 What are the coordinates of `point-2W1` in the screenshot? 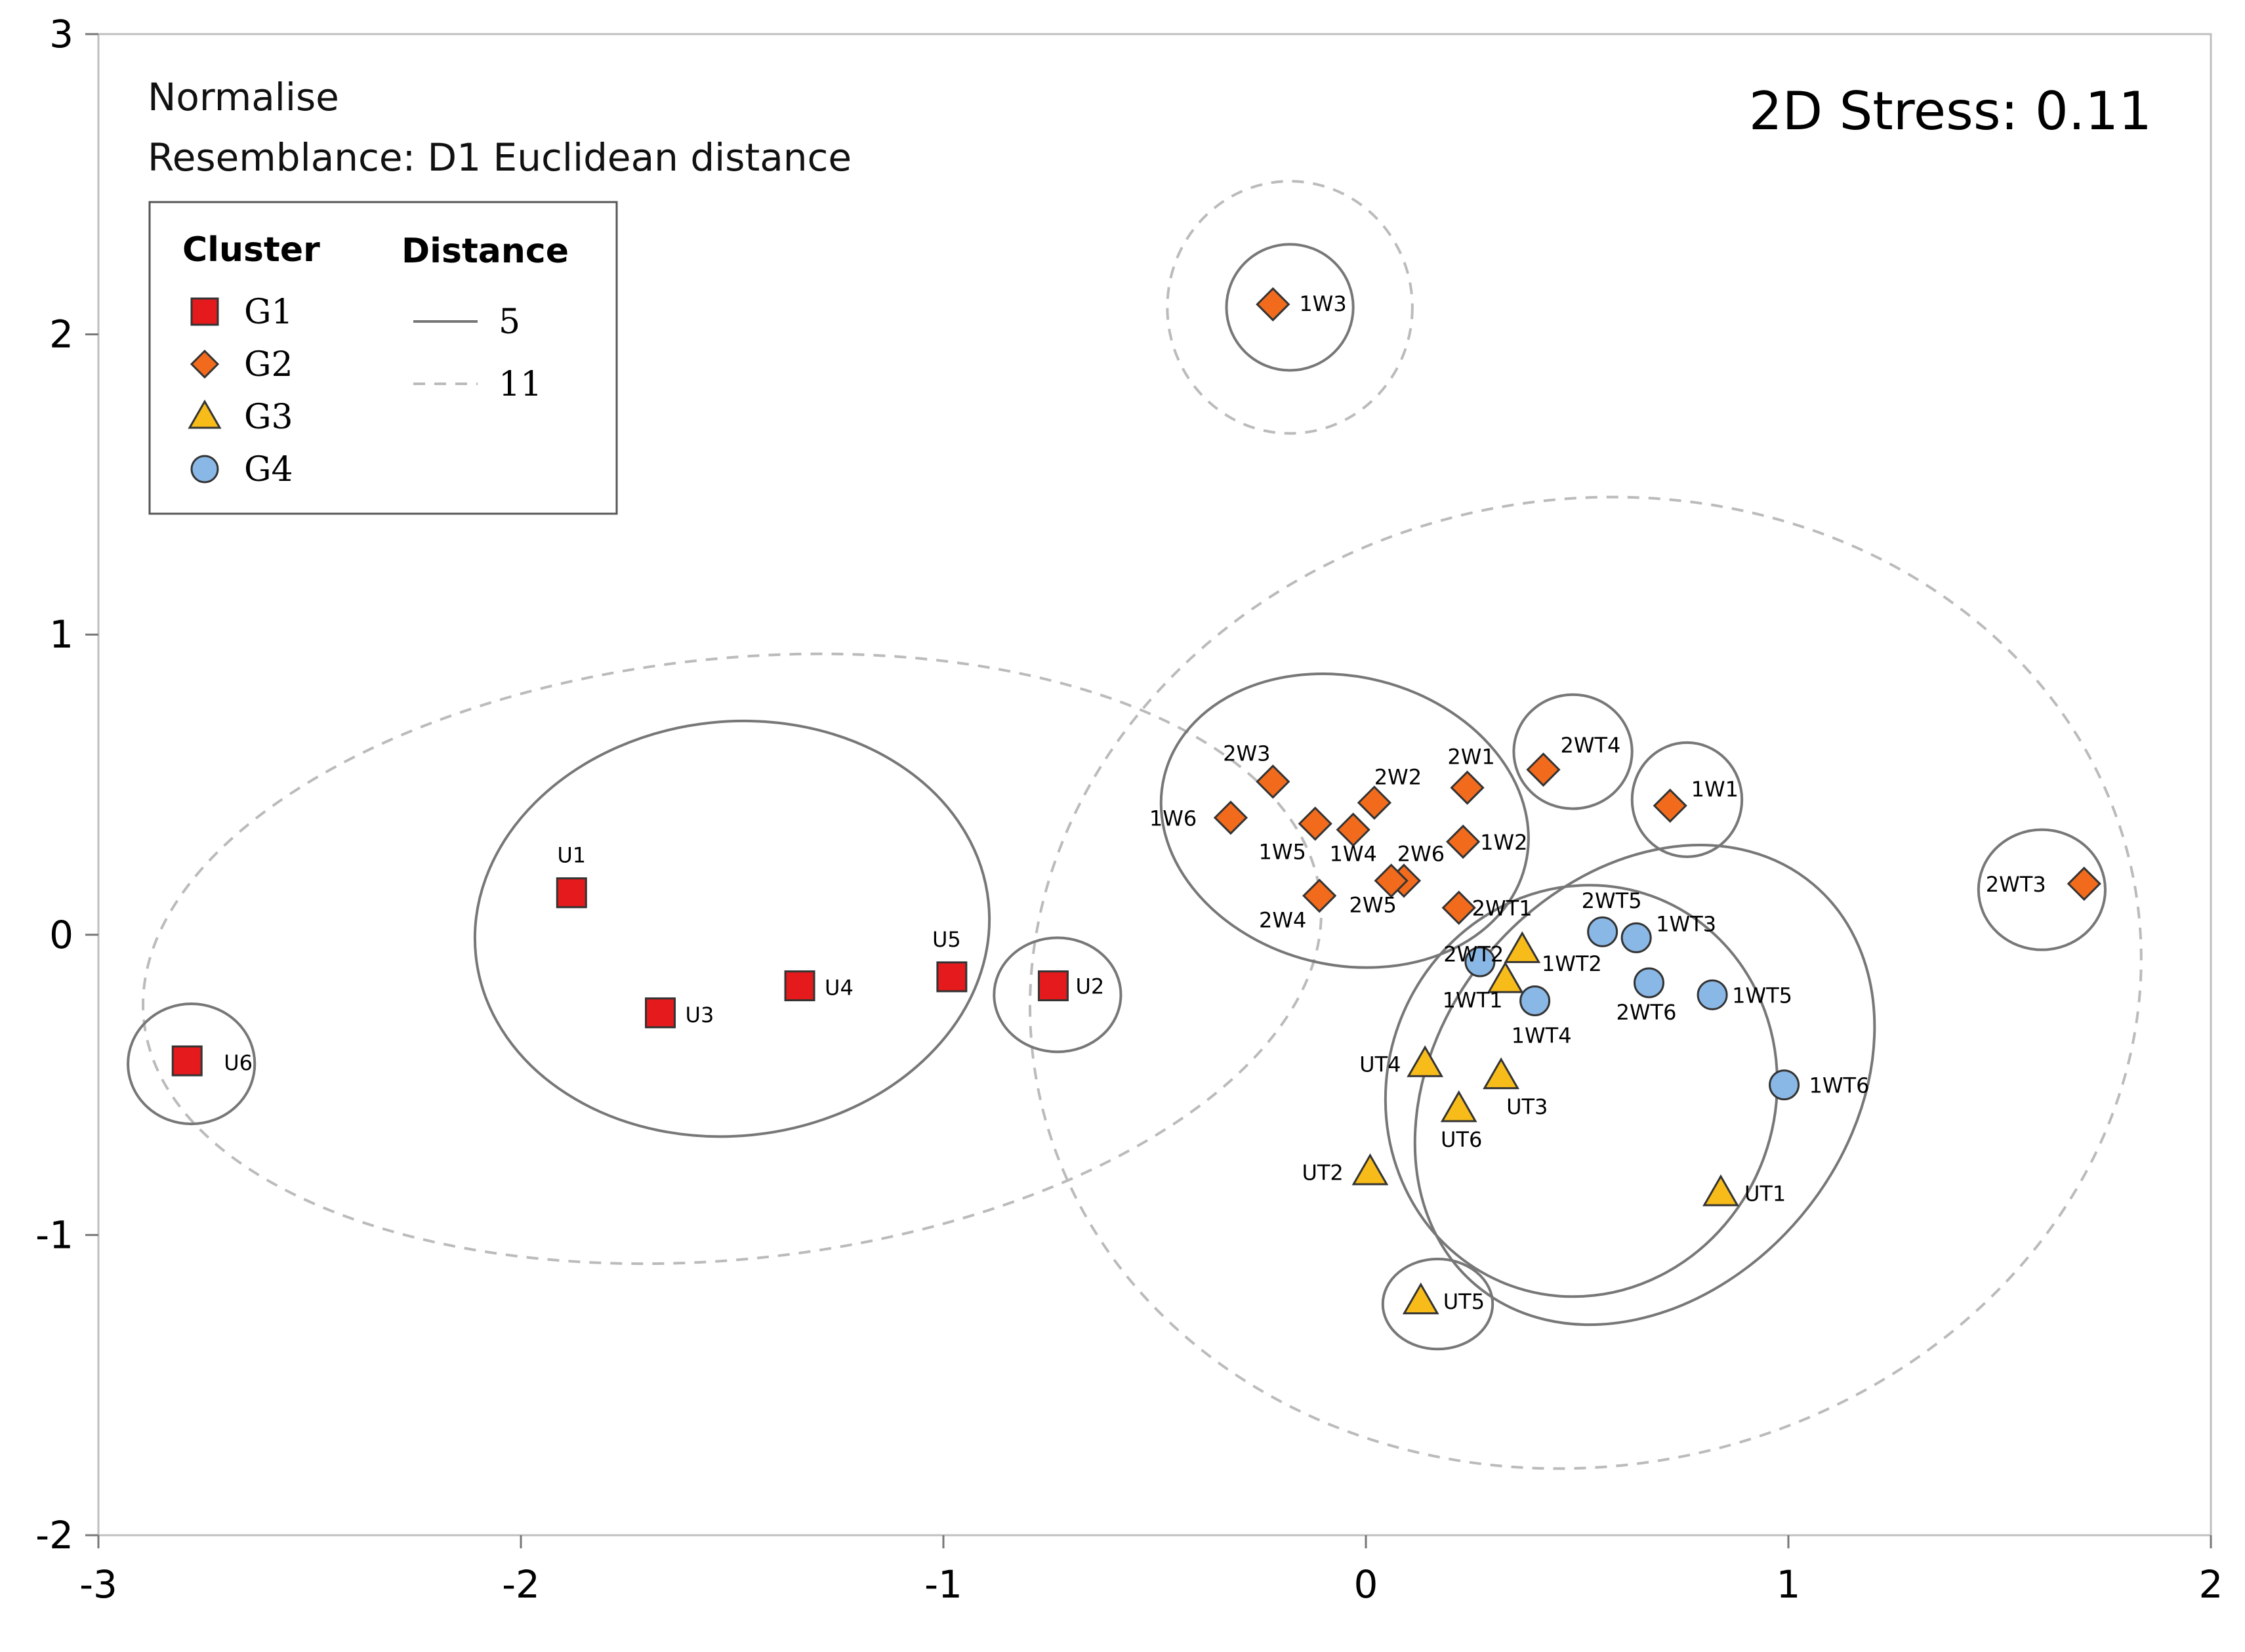 It's located at (1468, 788).